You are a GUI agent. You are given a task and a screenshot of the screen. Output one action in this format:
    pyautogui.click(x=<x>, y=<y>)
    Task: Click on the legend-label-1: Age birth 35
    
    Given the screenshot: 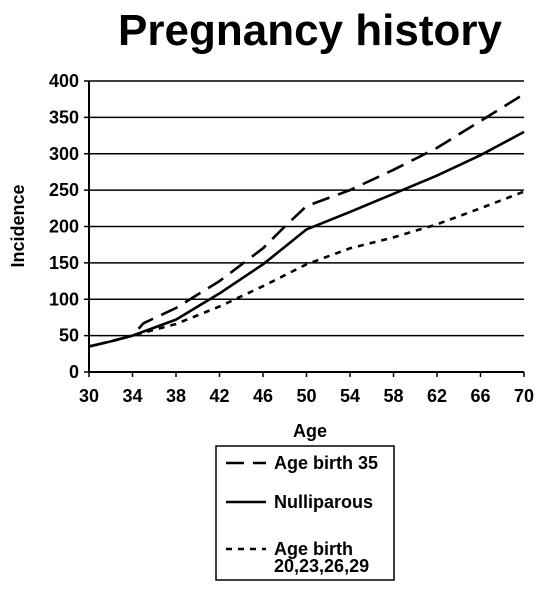 What is the action you would take?
    pyautogui.click(x=326, y=463)
    